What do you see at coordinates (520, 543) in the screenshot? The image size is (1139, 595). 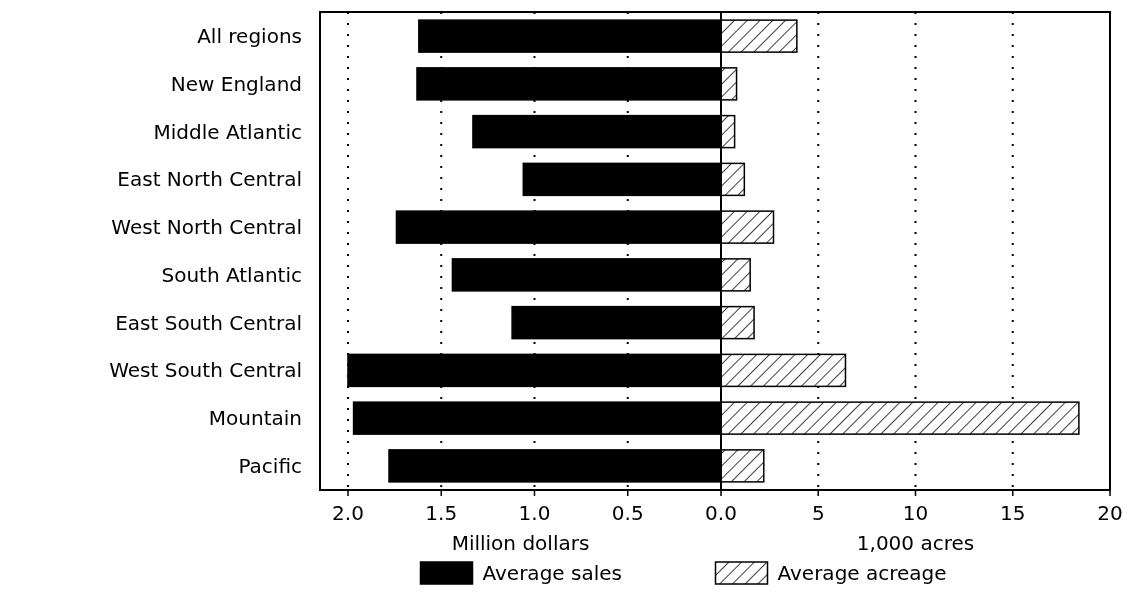 I see `x-axis-title: Million dollars` at bounding box center [520, 543].